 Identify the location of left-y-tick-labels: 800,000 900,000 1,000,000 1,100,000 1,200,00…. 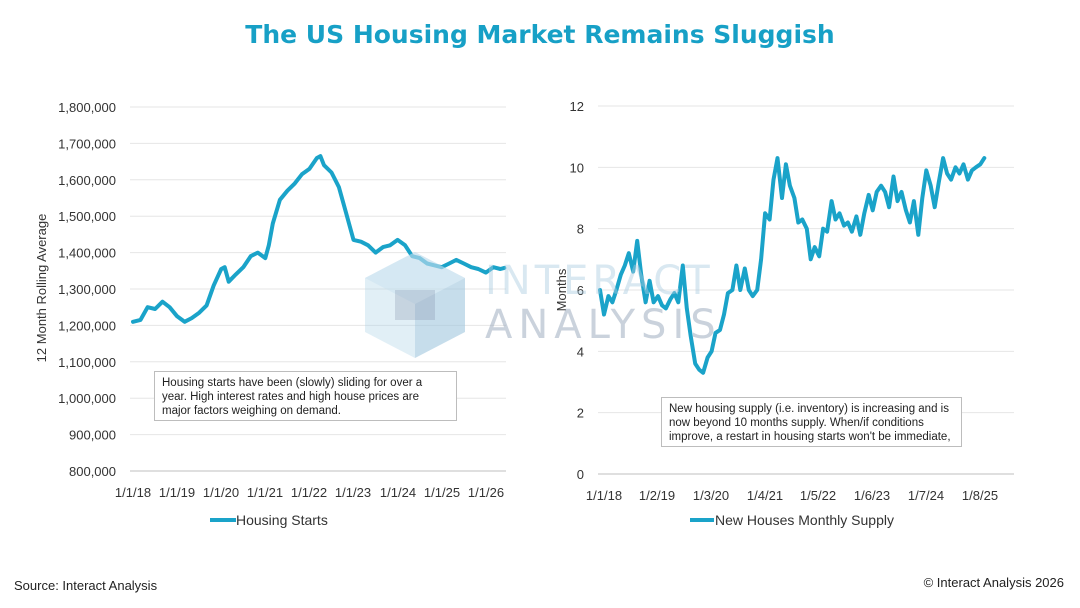
(87, 289).